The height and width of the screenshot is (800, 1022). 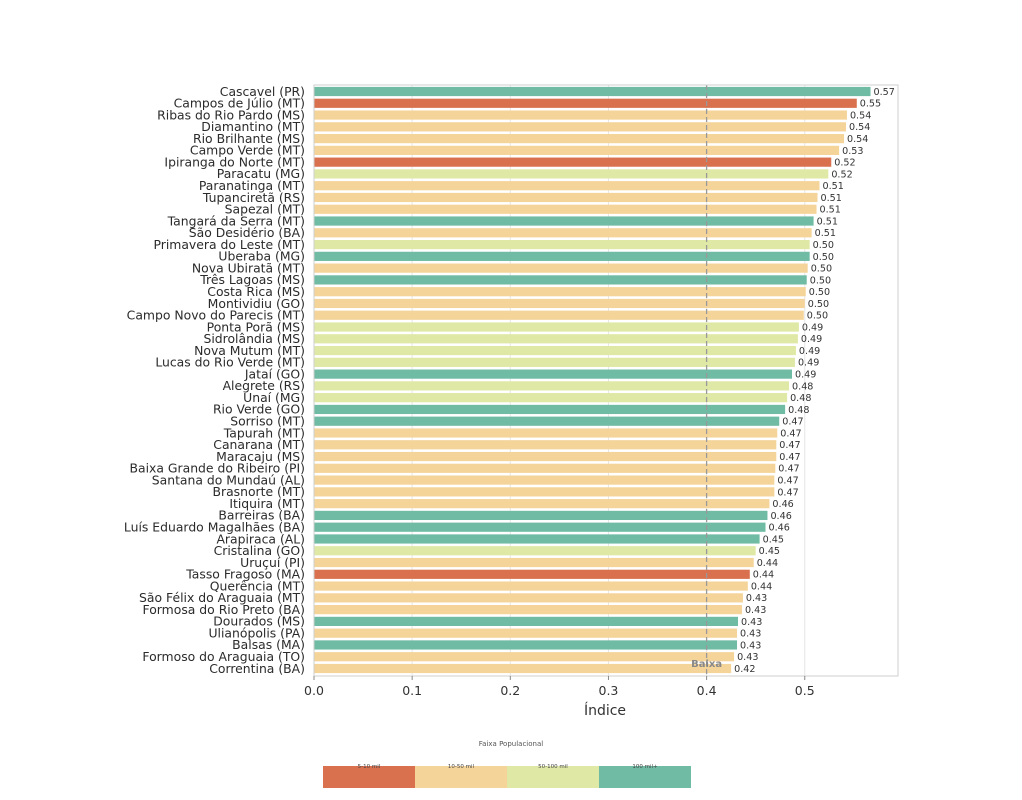 What do you see at coordinates (228, 479) in the screenshot?
I see `category-label: Santana do Mundaú (AL)` at bounding box center [228, 479].